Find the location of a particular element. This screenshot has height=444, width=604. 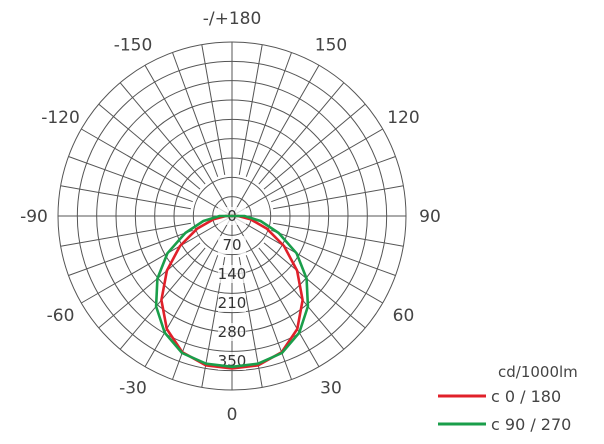

unit-label: cd/1000lm is located at coordinates (538, 372).